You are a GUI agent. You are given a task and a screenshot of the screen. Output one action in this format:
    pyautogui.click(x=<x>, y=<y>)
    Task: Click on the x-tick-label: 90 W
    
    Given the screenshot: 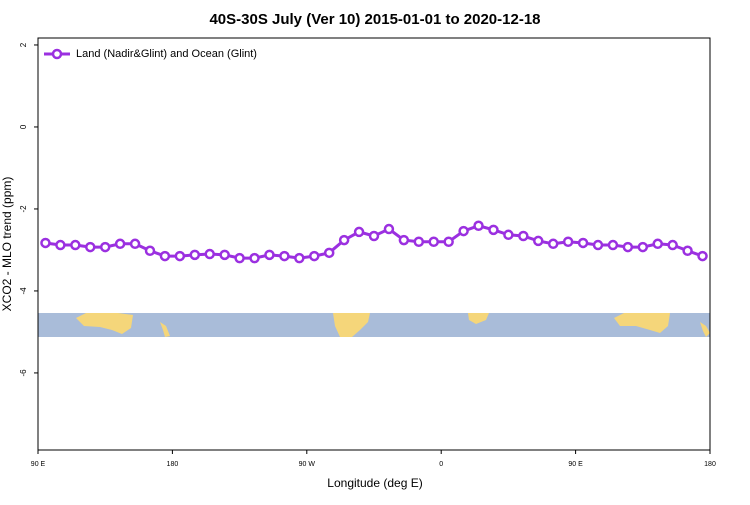 What is the action you would take?
    pyautogui.click(x=307, y=464)
    